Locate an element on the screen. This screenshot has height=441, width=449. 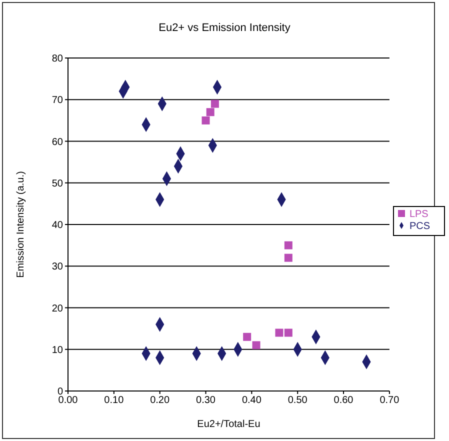
y-tick-label: 10 is located at coordinates (58, 350).